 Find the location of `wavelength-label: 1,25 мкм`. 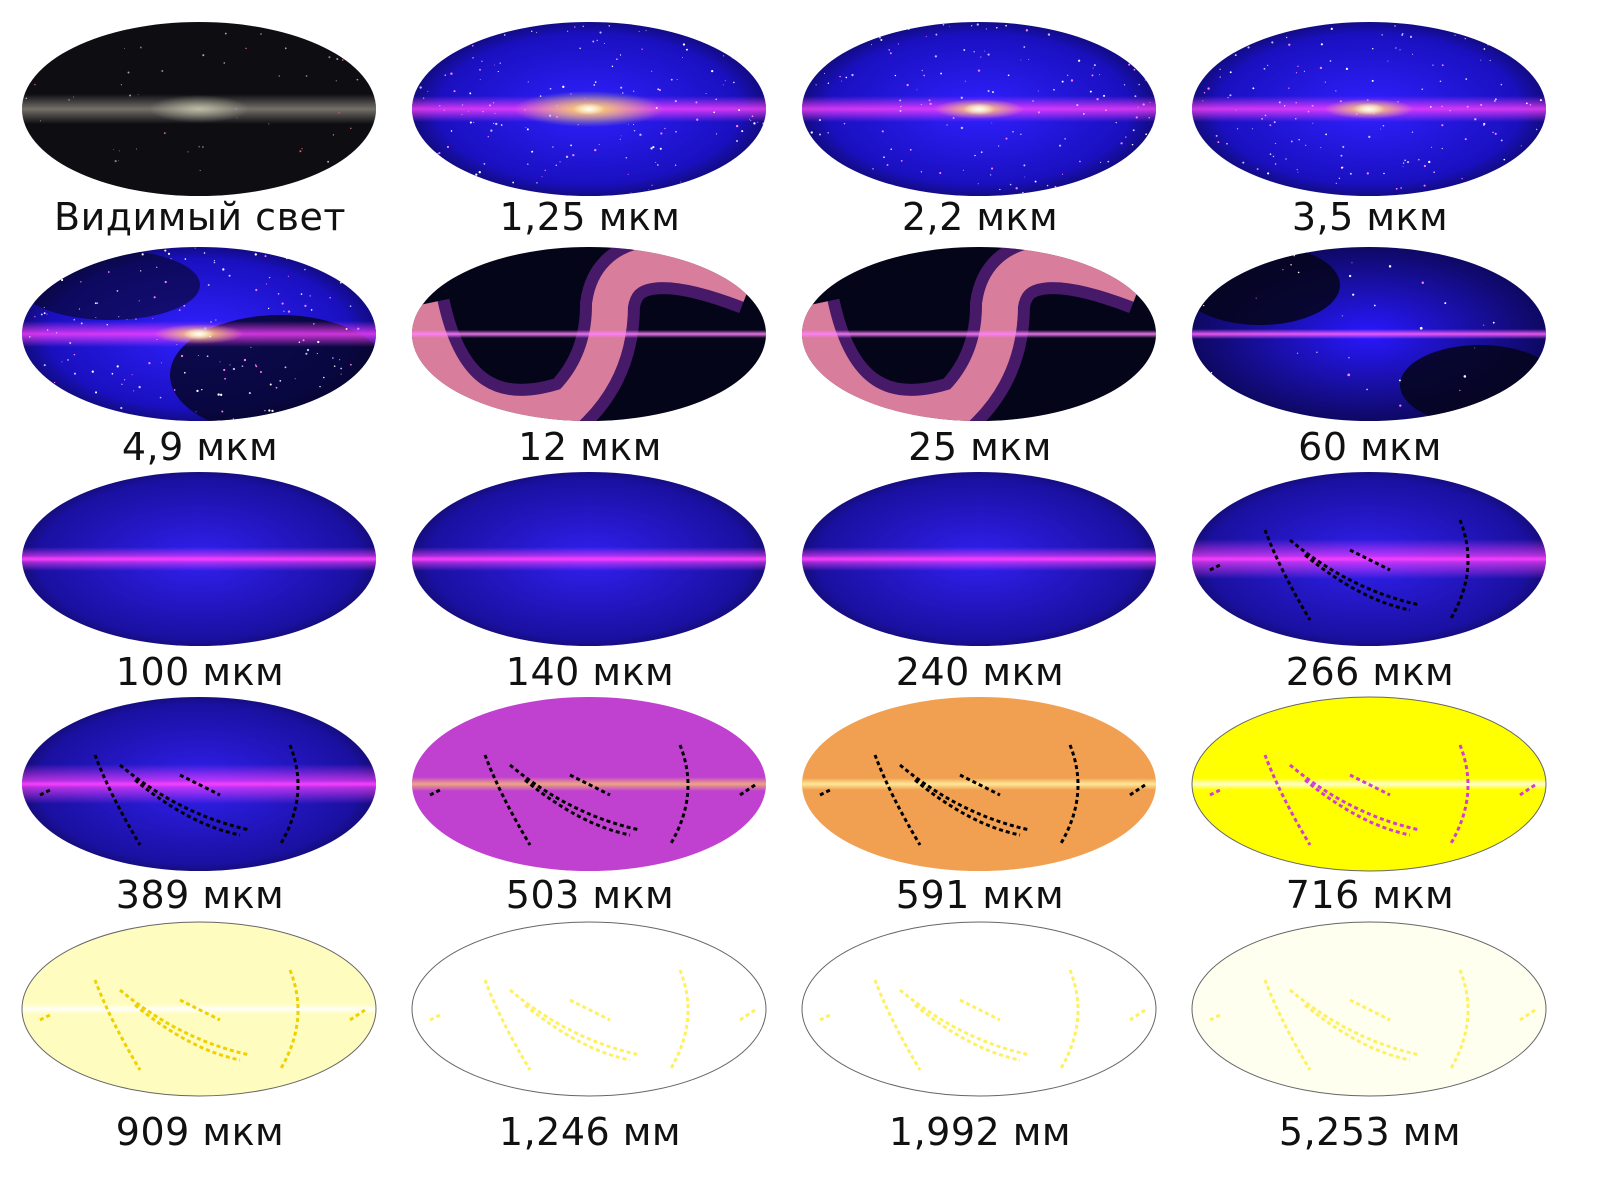

wavelength-label: 1,25 мкм is located at coordinates (590, 217).